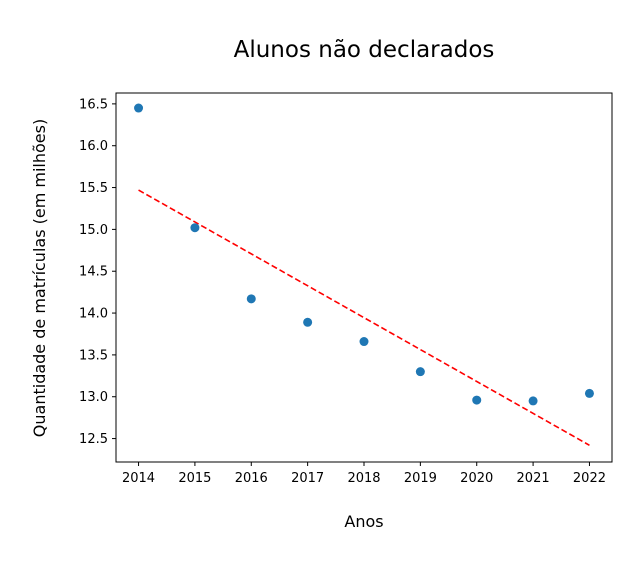 The image size is (621, 561). Describe the element at coordinates (364, 50) in the screenshot. I see `chart-title: Alunos não declarados` at that location.